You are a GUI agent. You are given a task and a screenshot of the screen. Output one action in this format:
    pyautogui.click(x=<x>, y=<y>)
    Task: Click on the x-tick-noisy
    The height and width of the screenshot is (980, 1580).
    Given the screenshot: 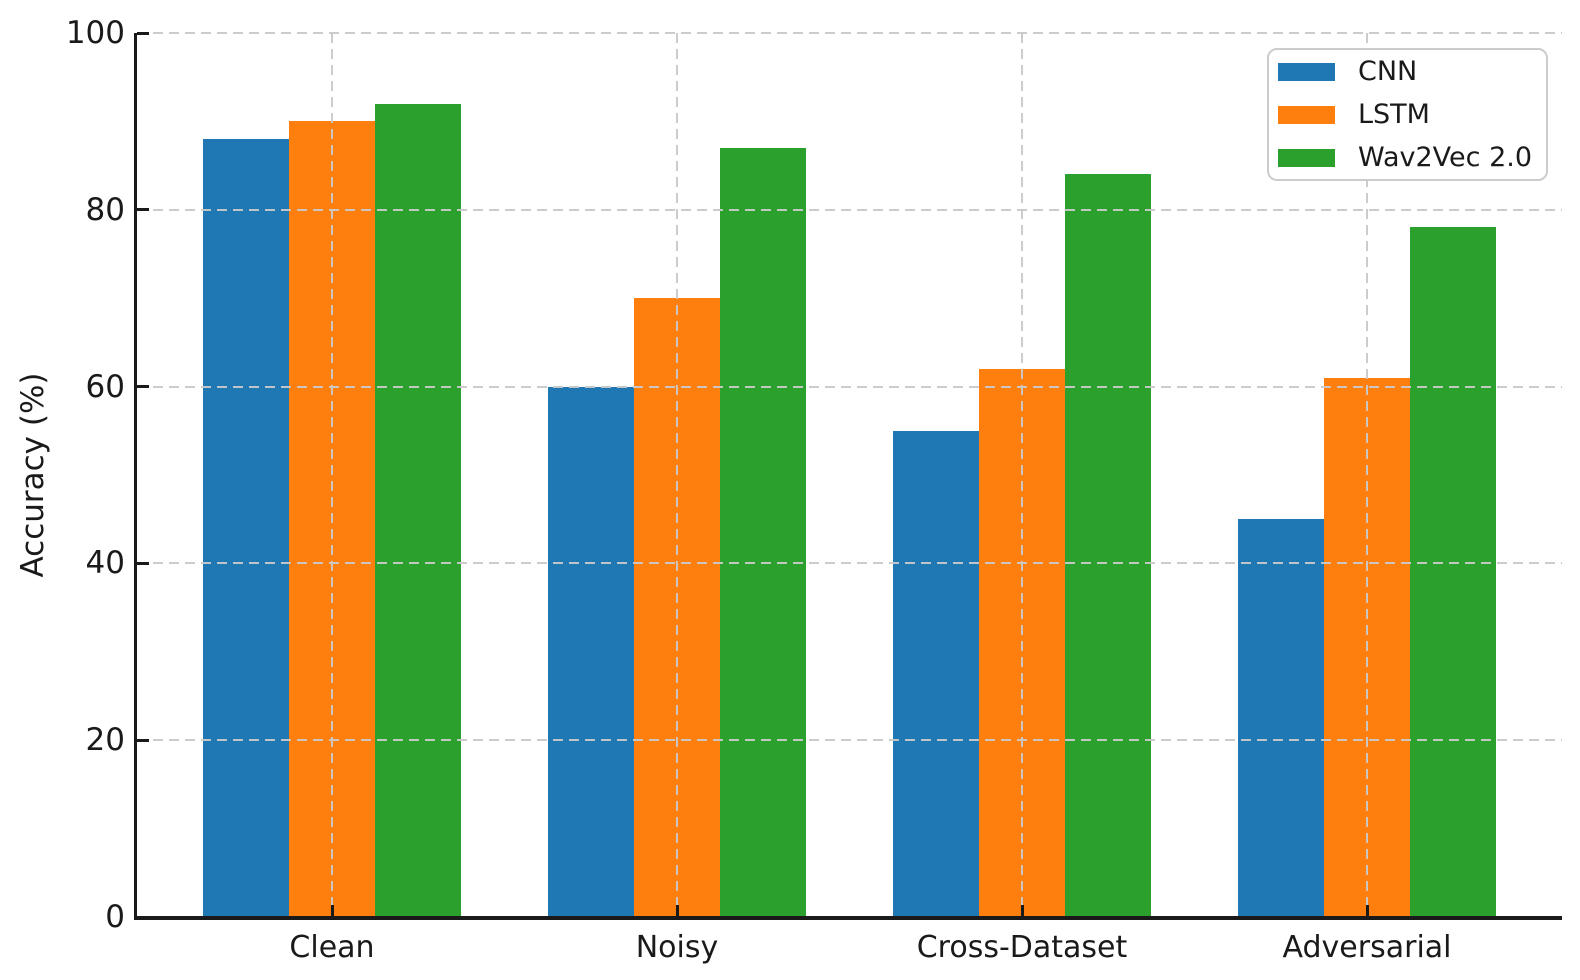 What is the action you would take?
    pyautogui.click(x=677, y=911)
    